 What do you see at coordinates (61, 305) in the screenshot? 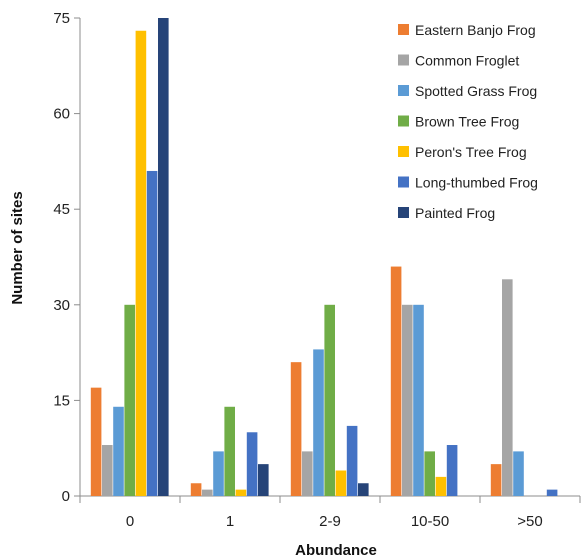
I see `y-tick-label: 30` at bounding box center [61, 305].